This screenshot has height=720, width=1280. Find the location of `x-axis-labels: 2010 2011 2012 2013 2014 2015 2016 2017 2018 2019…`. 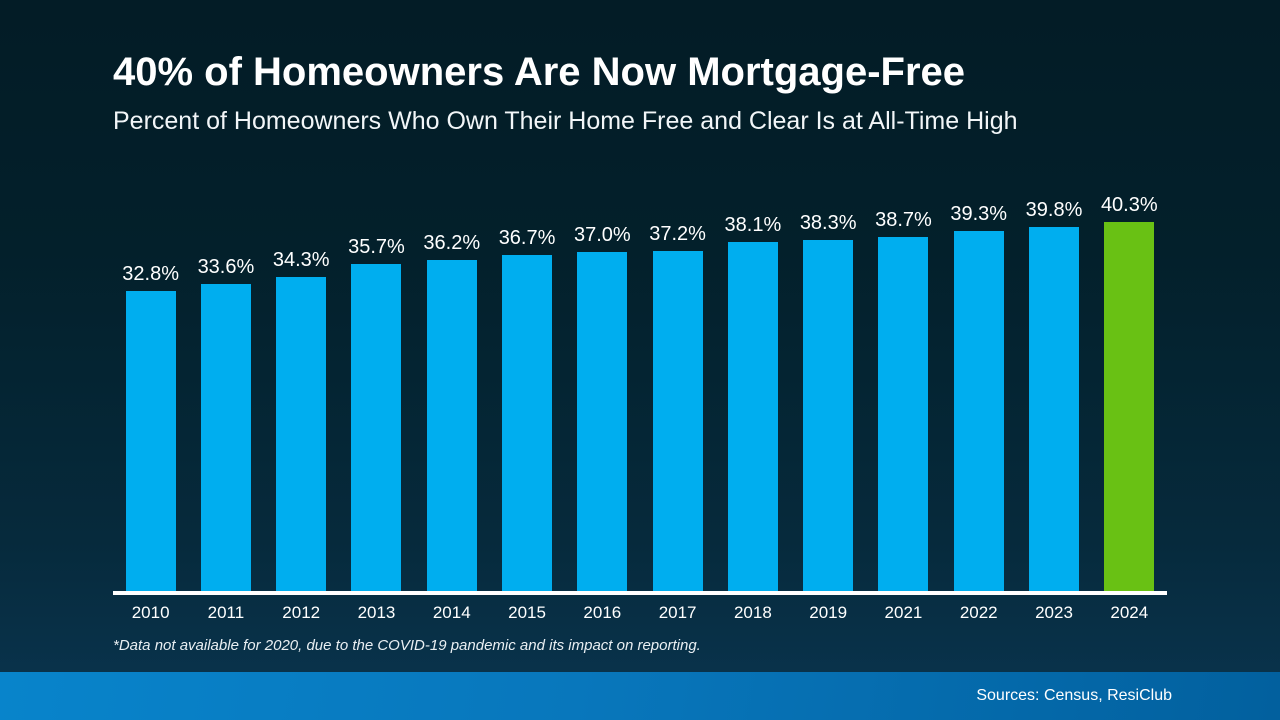

x-axis-labels: 2010 2011 2012 2013 2014 2015 2016 2017 2018 2019… is located at coordinates (640, 613).